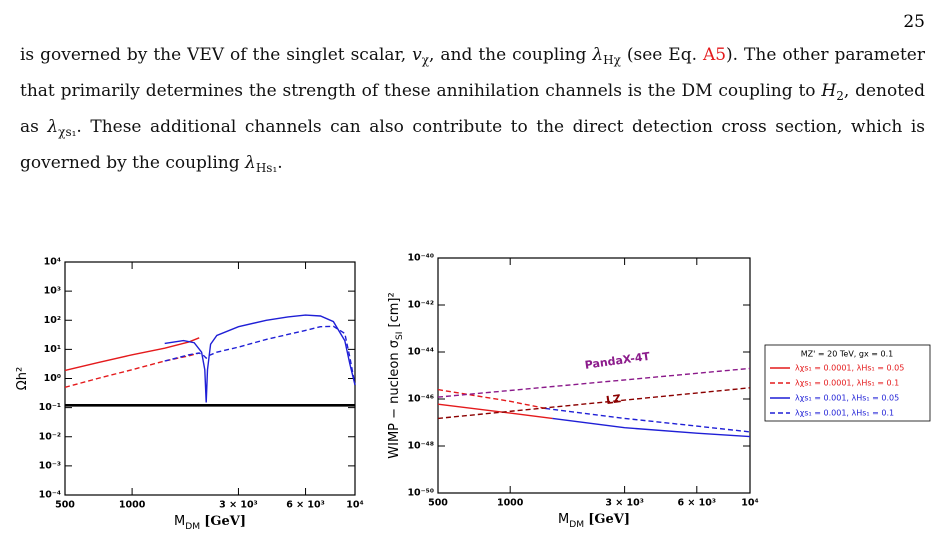  I want to click on axis-label: WIMP − nucleon σSI [cm]², so click(396, 375).